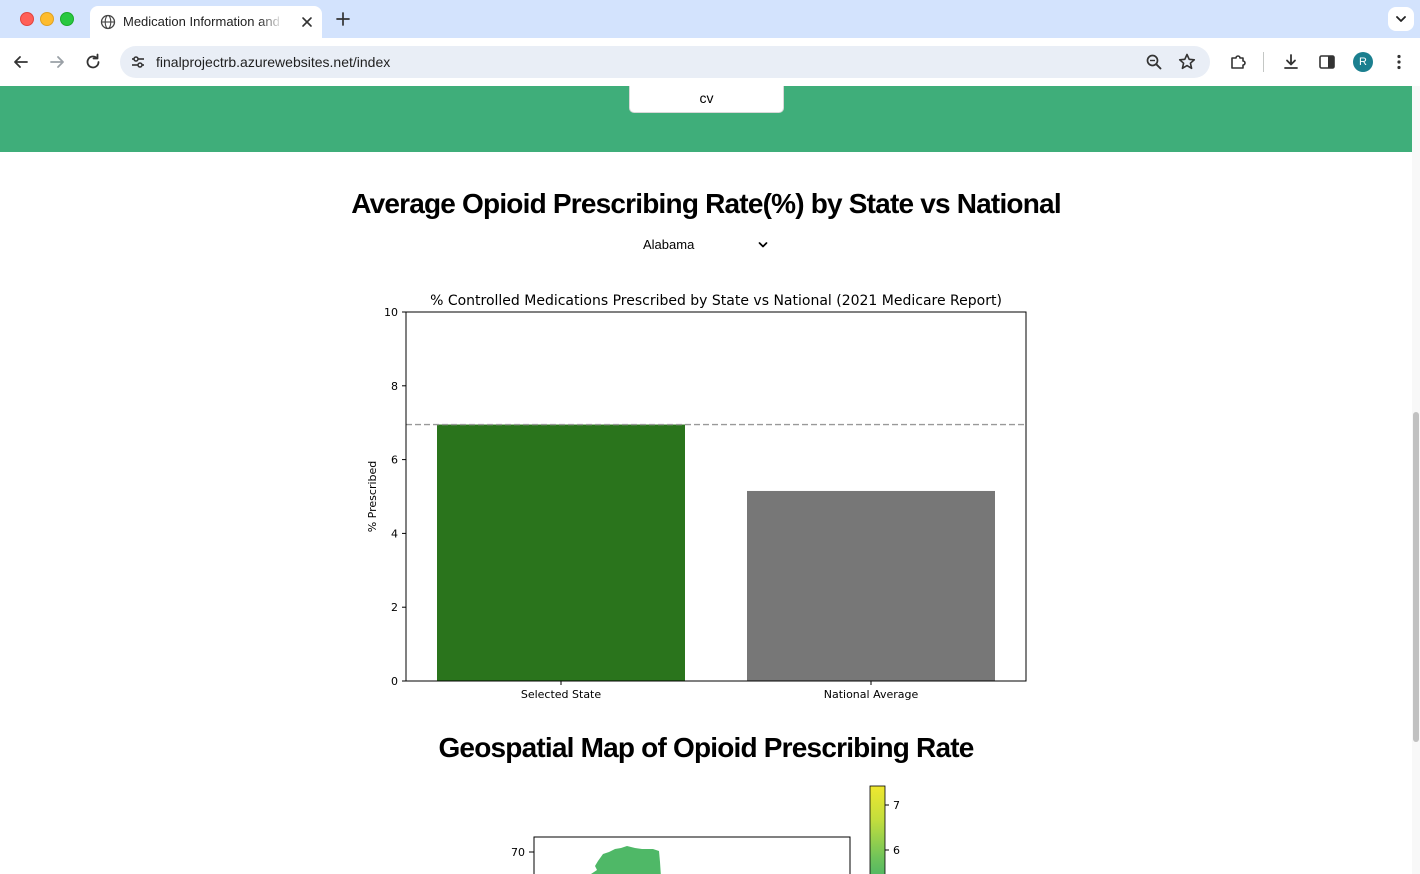 This screenshot has width=1420, height=874. Describe the element at coordinates (561, 552) in the screenshot. I see `bar-selected-state` at that location.